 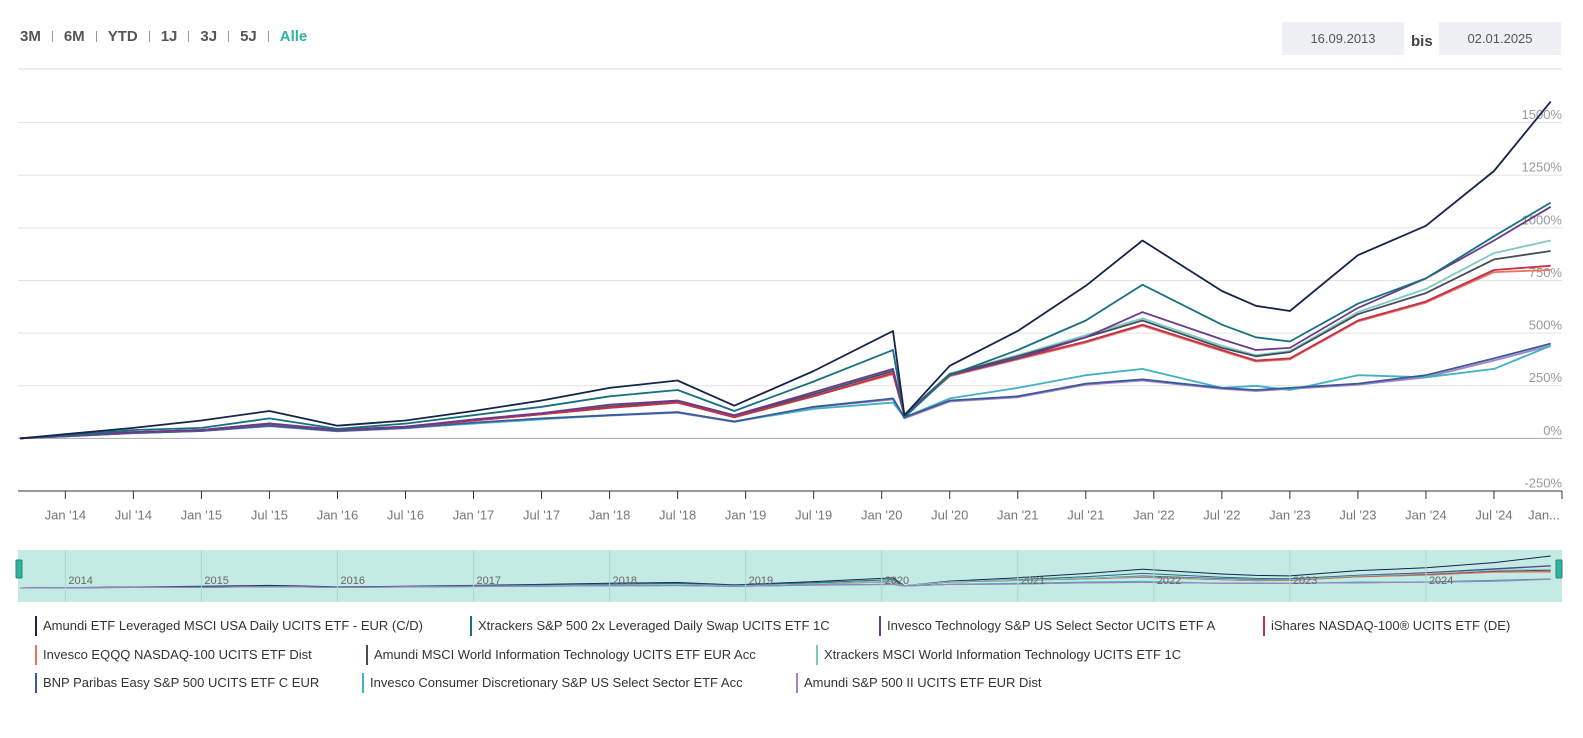 What do you see at coordinates (1552, 430) in the screenshot?
I see `y-tick-label: 0%` at bounding box center [1552, 430].